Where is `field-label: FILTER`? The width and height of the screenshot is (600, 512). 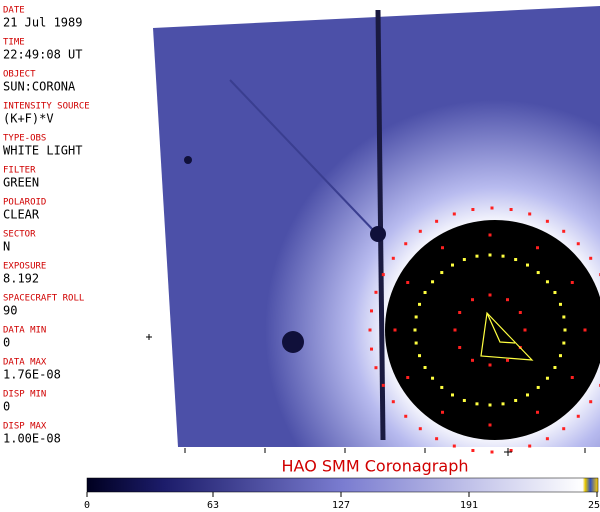 field-label: FILTER is located at coordinates (19, 171).